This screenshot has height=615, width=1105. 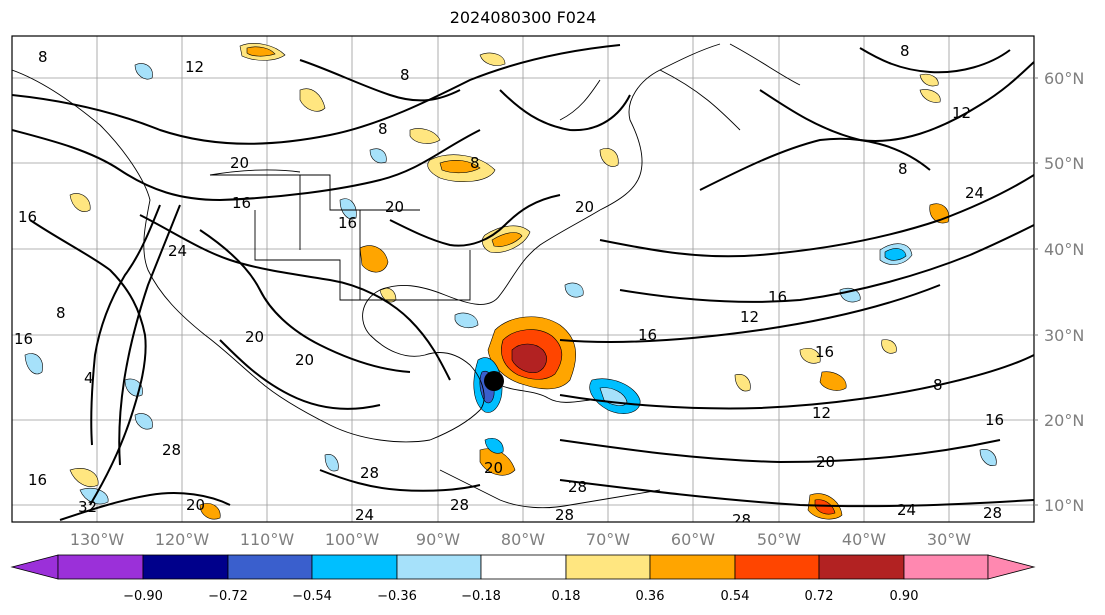 I want to click on longitude-label: 100°W, so click(x=352, y=539).